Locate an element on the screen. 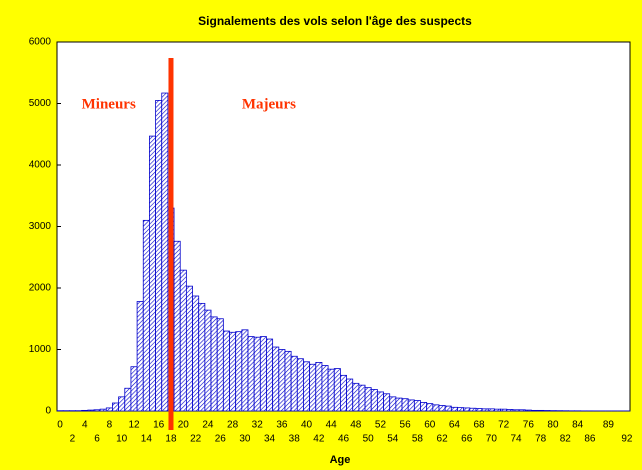  x-tick-label: 16 is located at coordinates (159, 425).